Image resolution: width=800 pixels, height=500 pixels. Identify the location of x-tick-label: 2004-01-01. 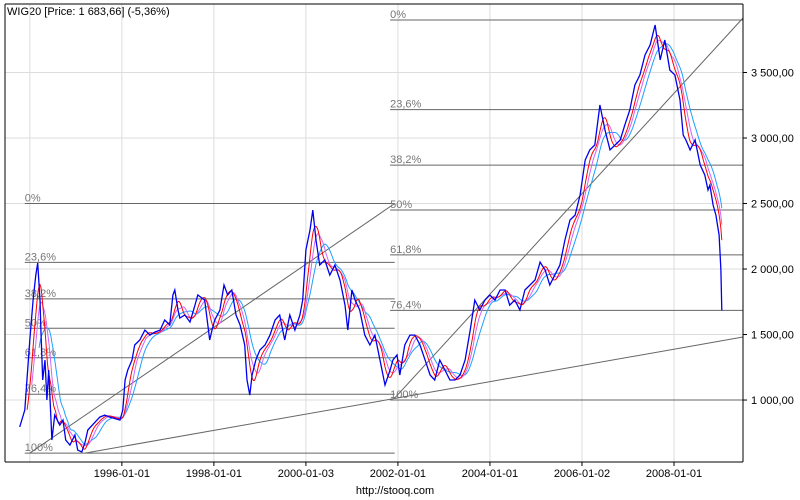
(490, 474).